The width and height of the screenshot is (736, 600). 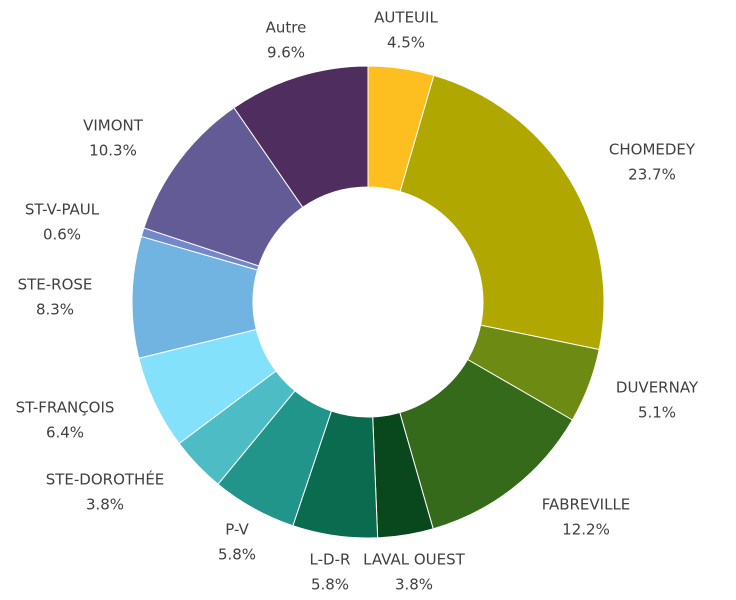 What do you see at coordinates (105, 479) in the screenshot?
I see `slice-label: STE-DOROTHÉE` at bounding box center [105, 479].